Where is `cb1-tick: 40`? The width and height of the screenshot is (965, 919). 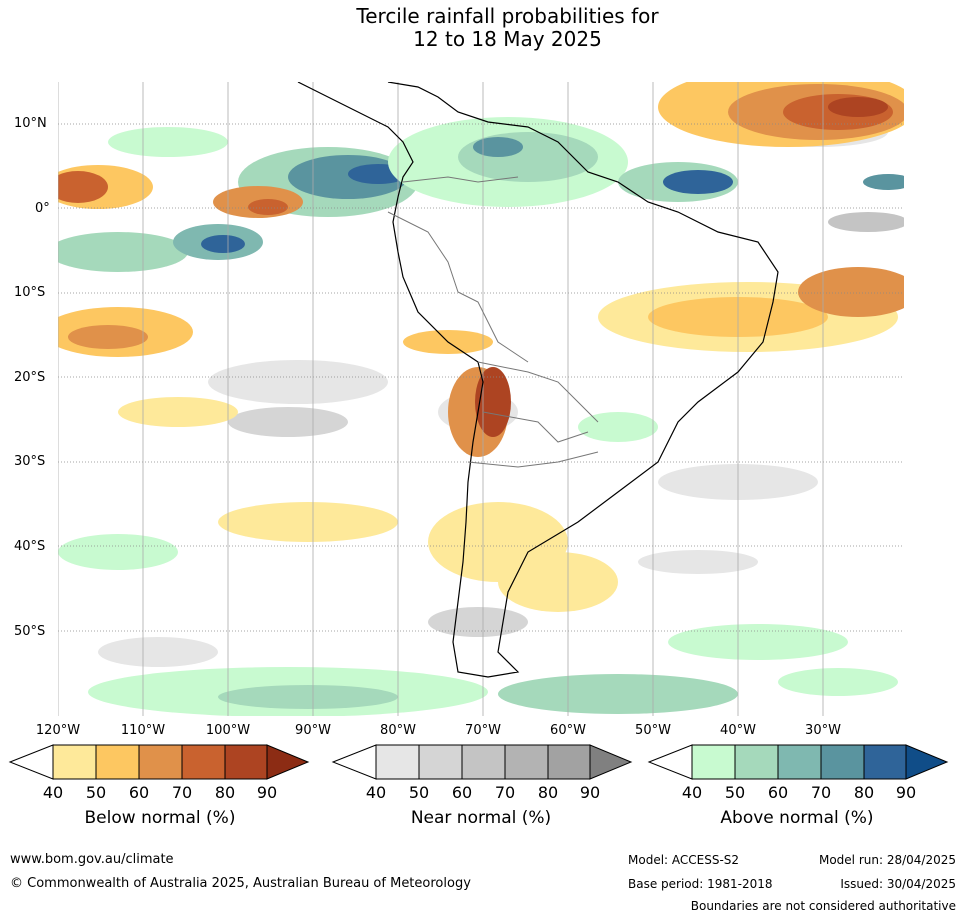
cb1-tick: 40 is located at coordinates (376, 792).